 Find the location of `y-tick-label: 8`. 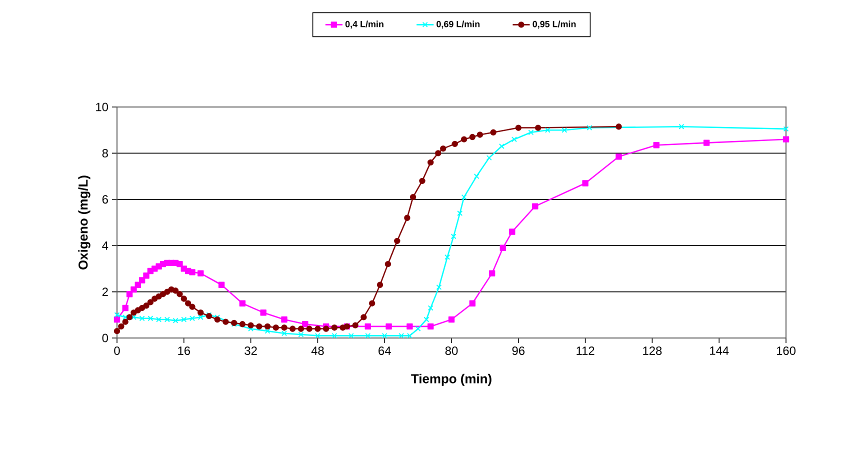

y-tick-label: 8 is located at coordinates (105, 153).